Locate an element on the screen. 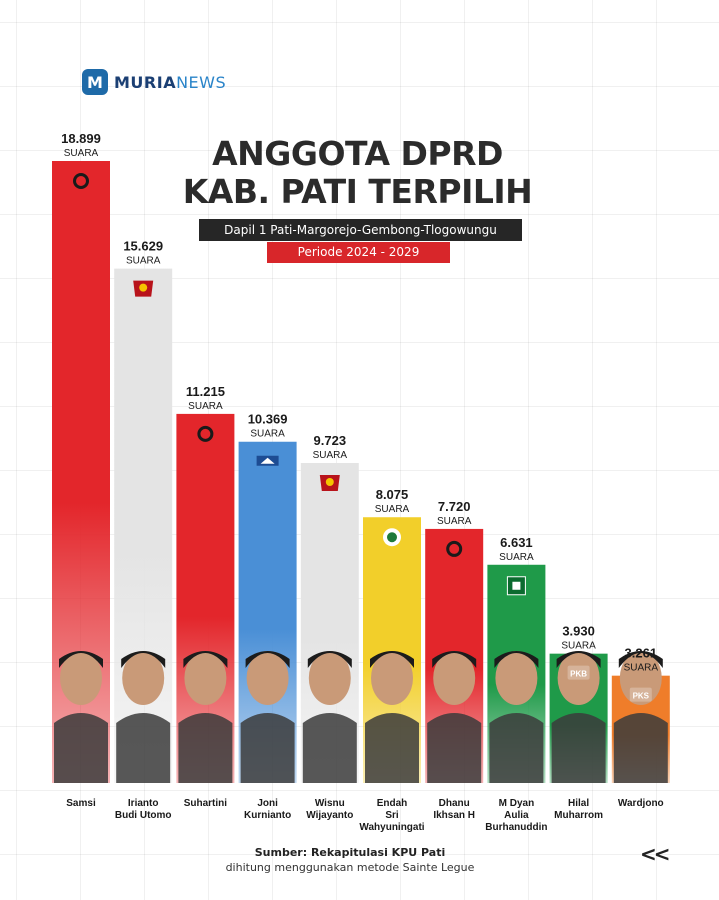 The width and height of the screenshot is (719, 900). party-badge-label-8: PKB is located at coordinates (578, 674).